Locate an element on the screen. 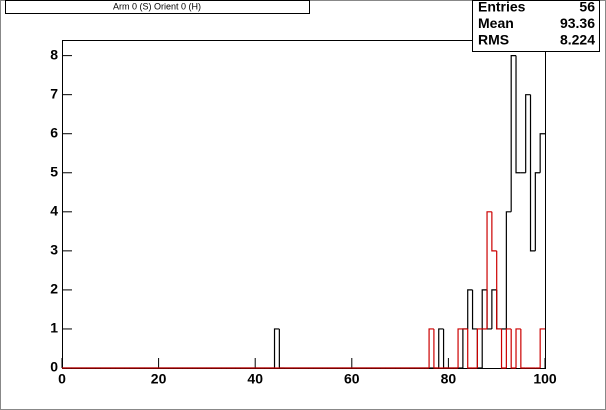 The image size is (606, 410). x-tick-label: 0 is located at coordinates (62, 379).